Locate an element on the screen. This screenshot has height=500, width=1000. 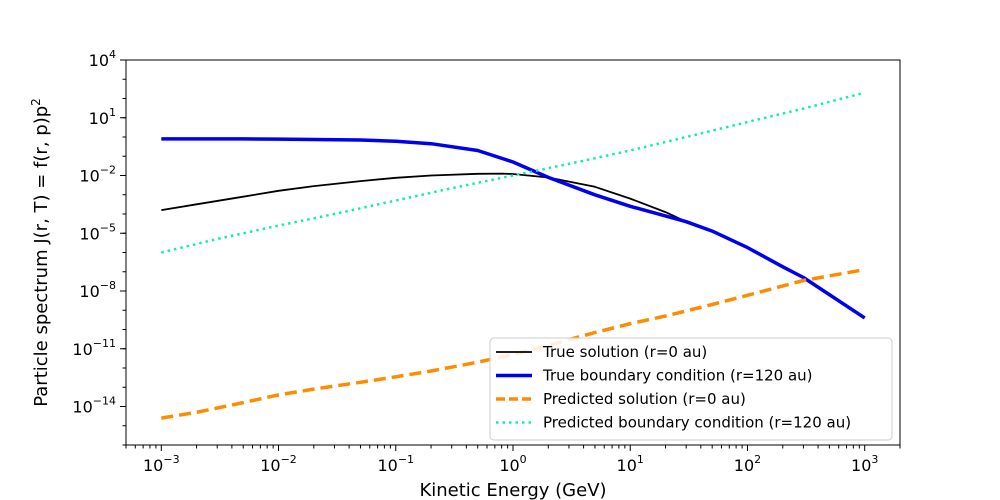
legend-entry-label: True solution (r=0 au) is located at coordinates (624, 352).